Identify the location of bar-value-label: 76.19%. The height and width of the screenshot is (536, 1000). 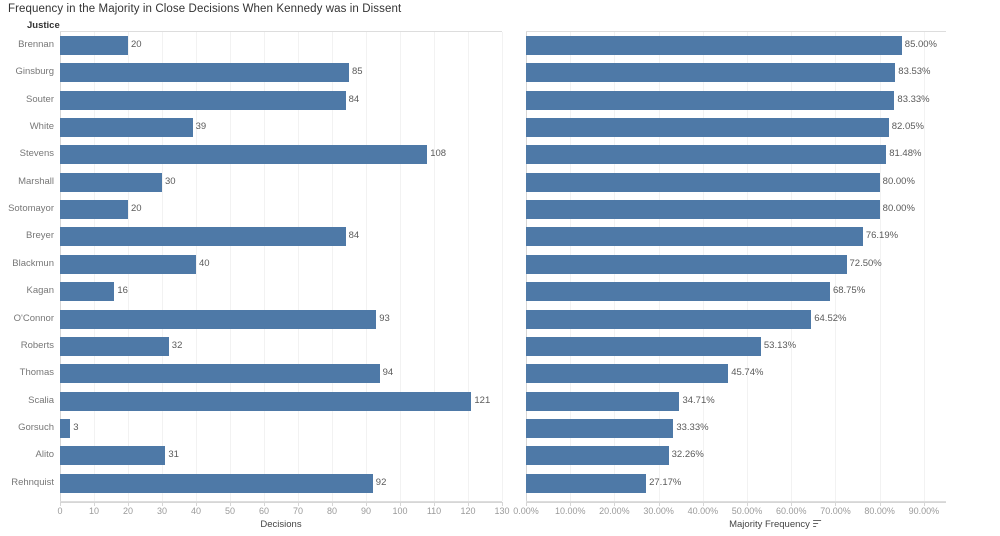
(882, 236).